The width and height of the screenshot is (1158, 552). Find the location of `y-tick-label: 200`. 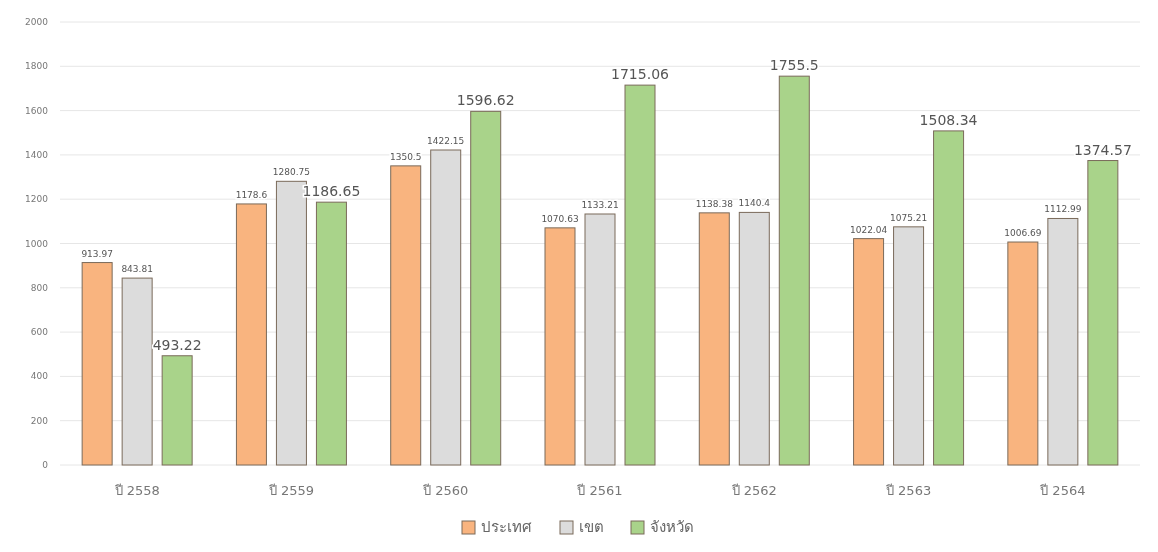

y-tick-label: 200 is located at coordinates (39, 420).